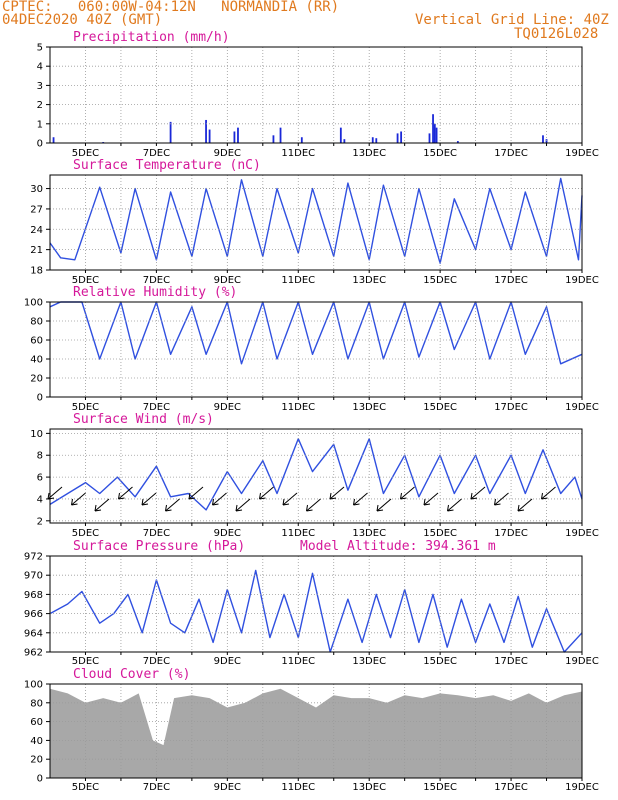 Image resolution: width=618 pixels, height=800 pixels. I want to click on y-tick-label: 21, so click(36, 250).